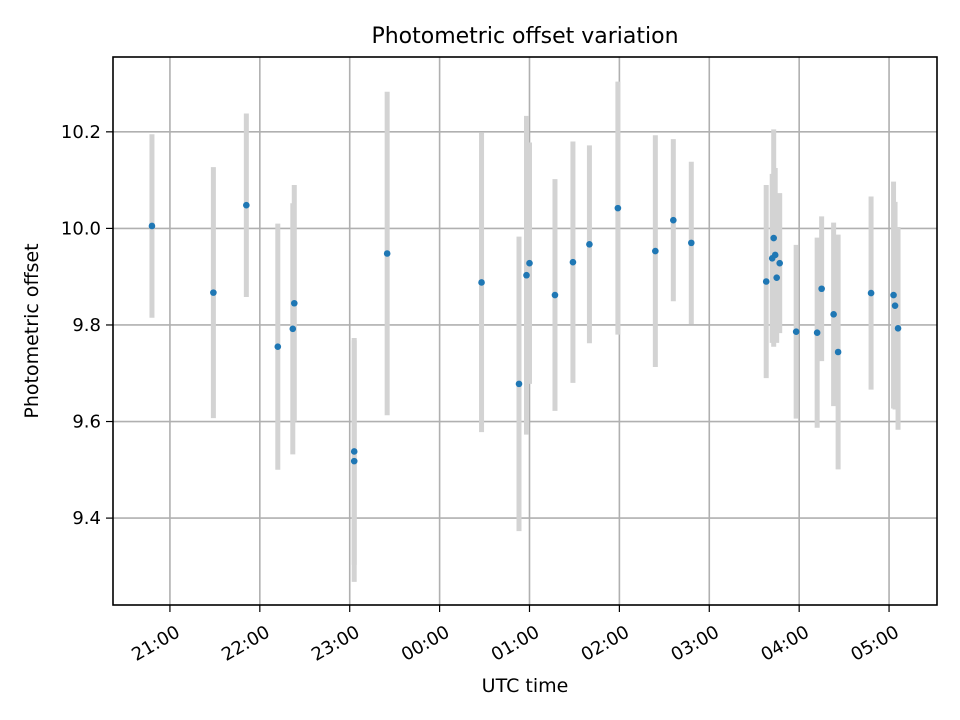 Image resolution: width=960 pixels, height=720 pixels. Describe the element at coordinates (32, 330) in the screenshot. I see `y-axis-label: Photometric offset` at that location.